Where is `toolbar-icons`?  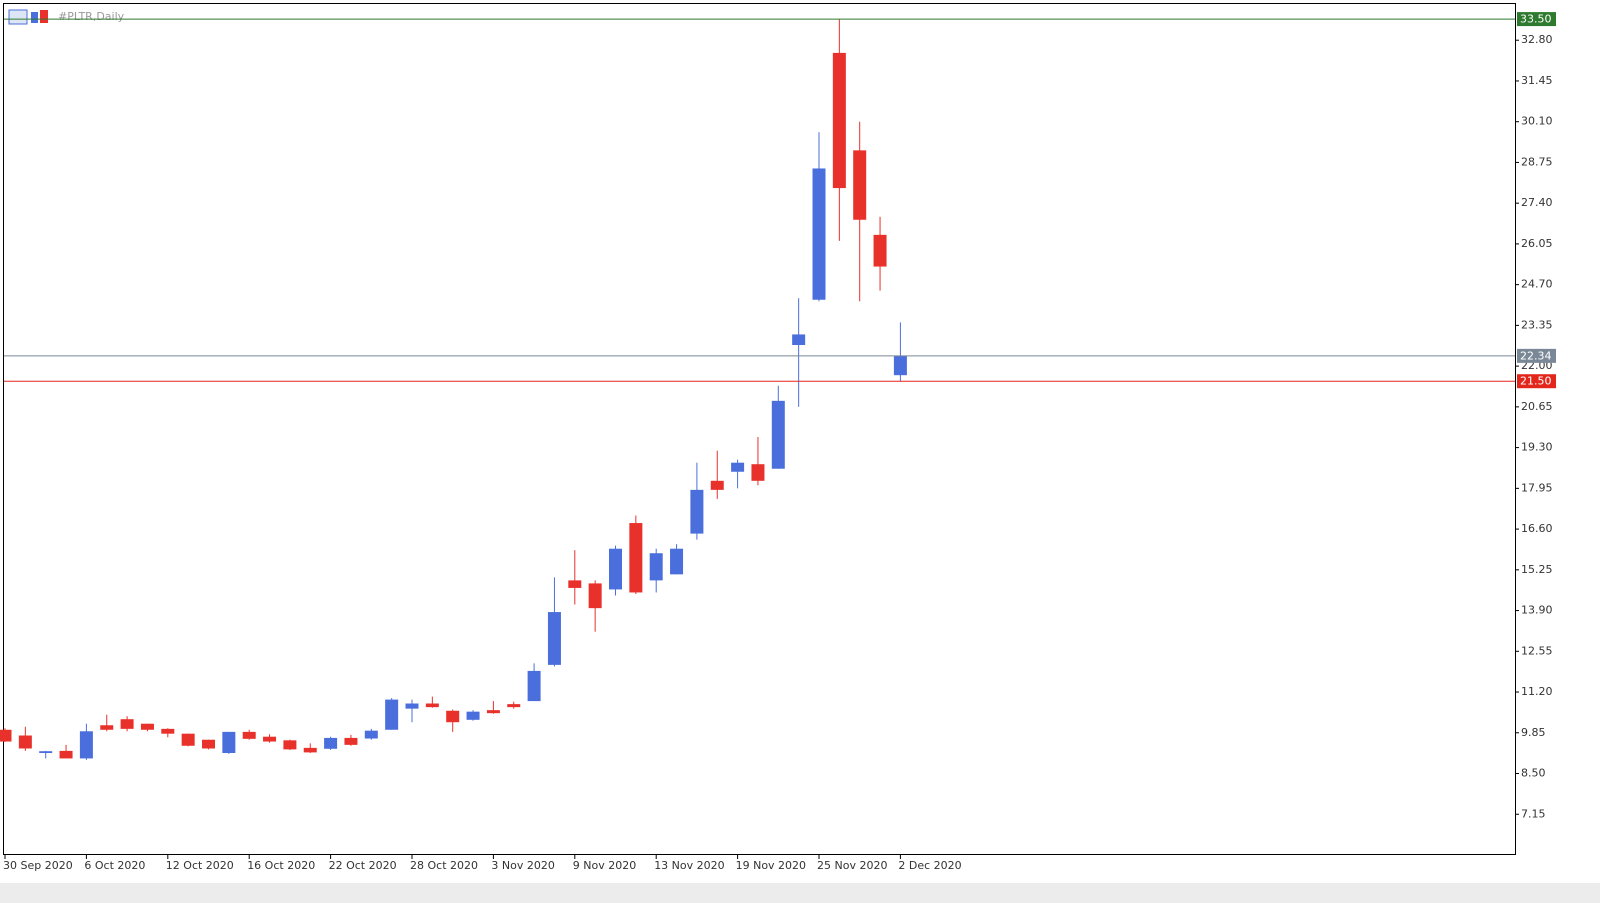
toolbar-icons is located at coordinates (28, 17).